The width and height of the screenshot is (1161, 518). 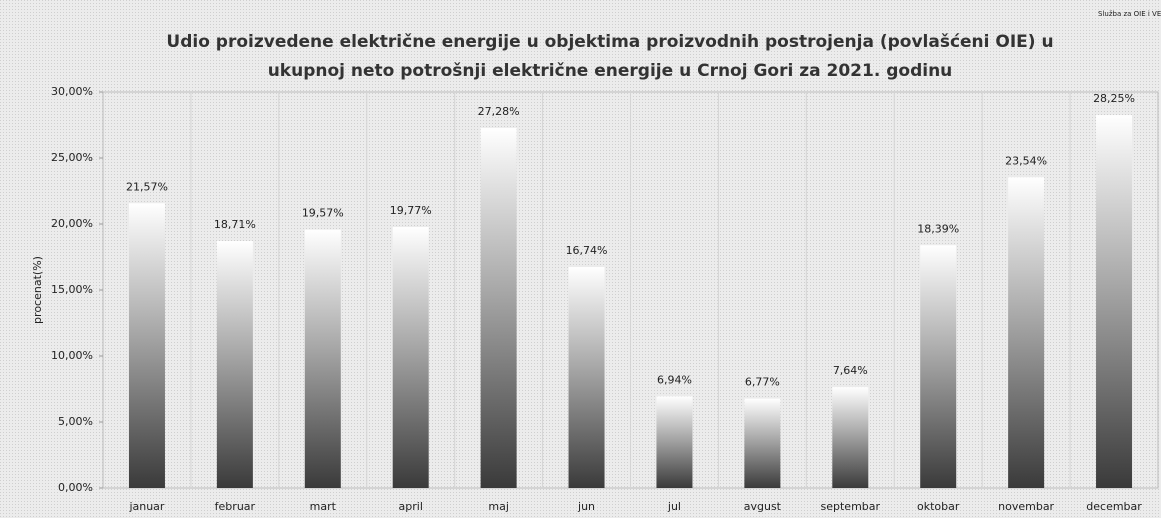 I want to click on x-tick-label: maj, so click(x=498, y=506).